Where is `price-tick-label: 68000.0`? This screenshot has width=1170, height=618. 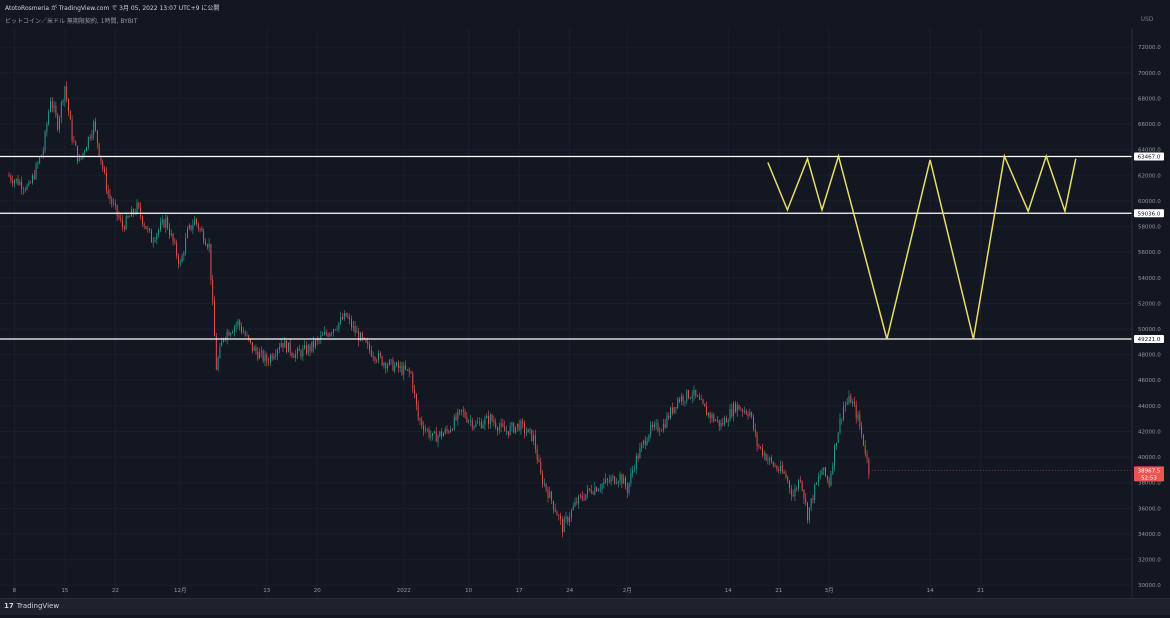 price-tick-label: 68000.0 is located at coordinates (1149, 99).